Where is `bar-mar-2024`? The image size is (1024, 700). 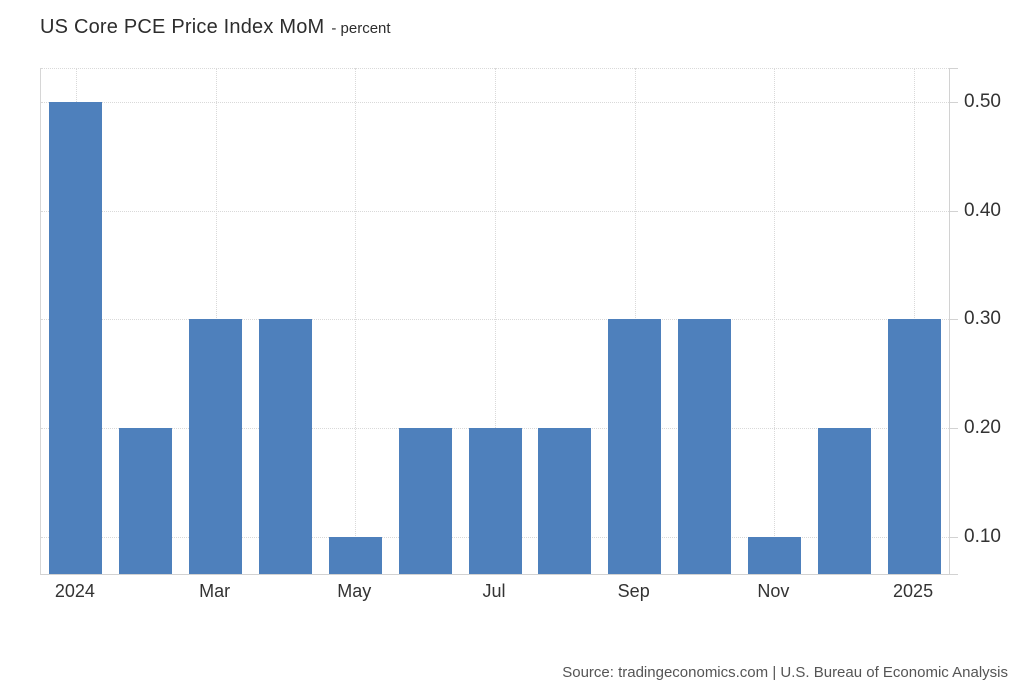 bar-mar-2024 is located at coordinates (216, 446).